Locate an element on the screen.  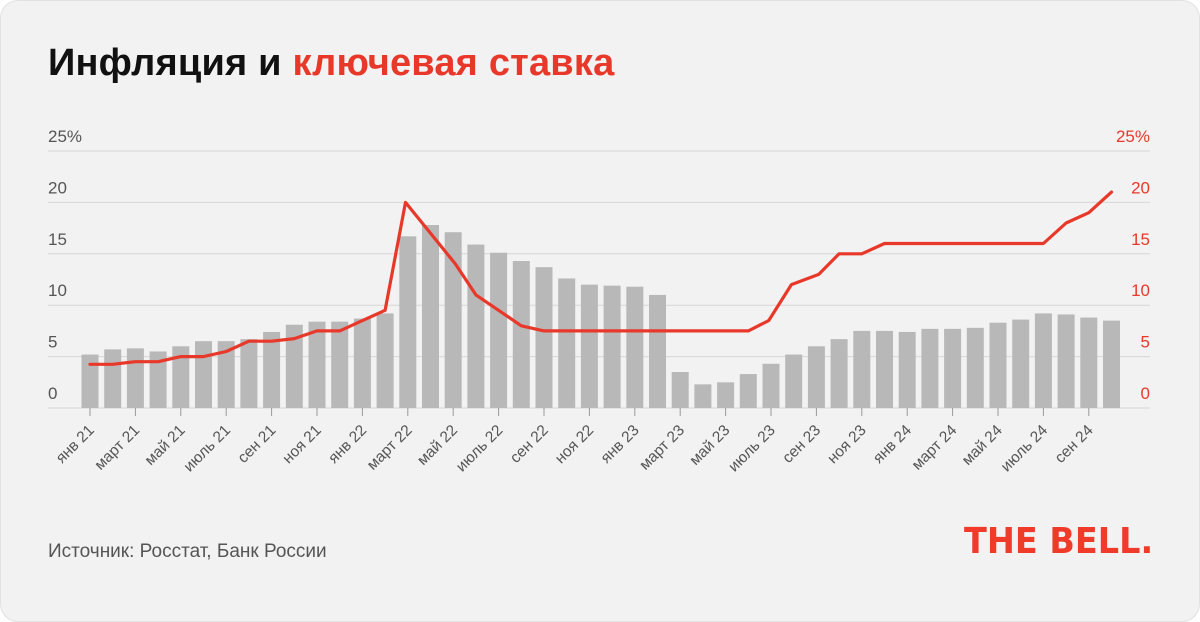
x-tick-label: ноя 21 is located at coordinates (301, 444).